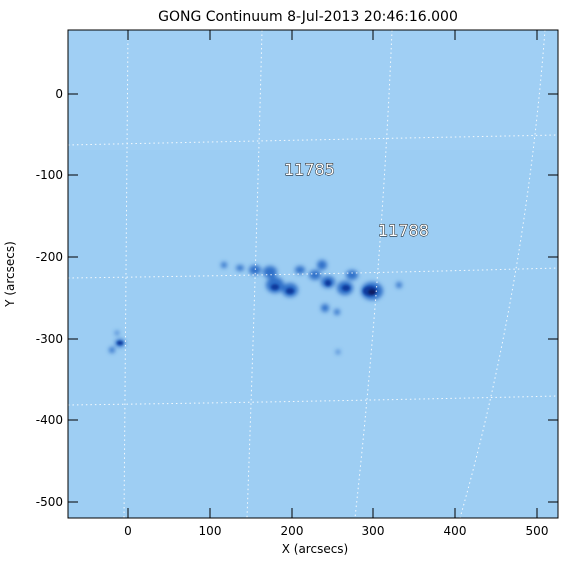 The height and width of the screenshot is (564, 564). I want to click on x-tick-label: 500, so click(537, 531).